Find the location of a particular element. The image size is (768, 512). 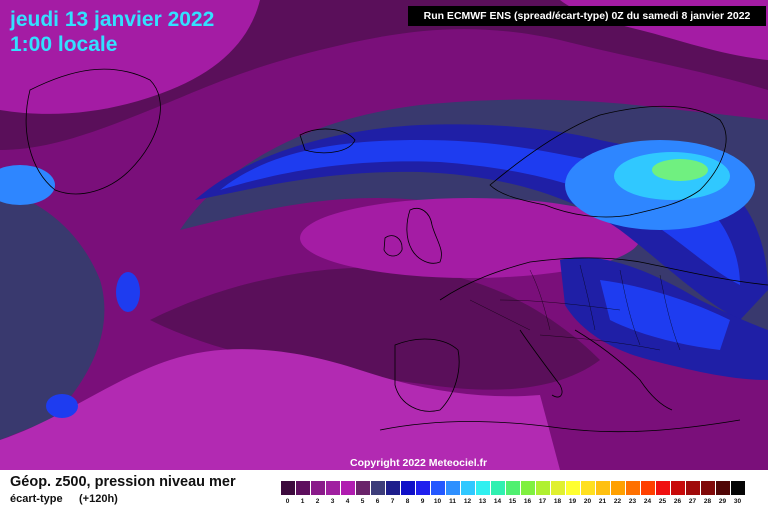

legend-cell: 4 is located at coordinates (347, 493).